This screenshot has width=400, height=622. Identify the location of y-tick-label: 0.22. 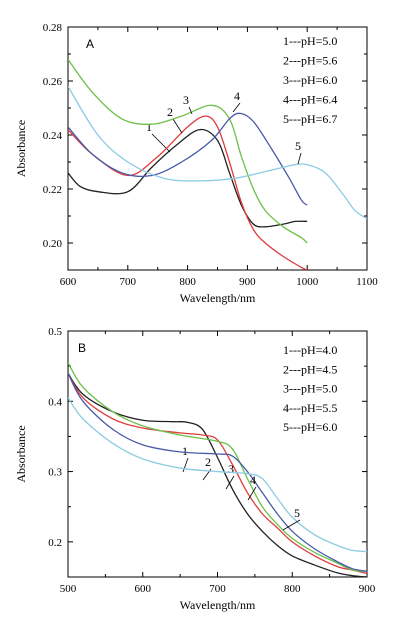
(52, 190).